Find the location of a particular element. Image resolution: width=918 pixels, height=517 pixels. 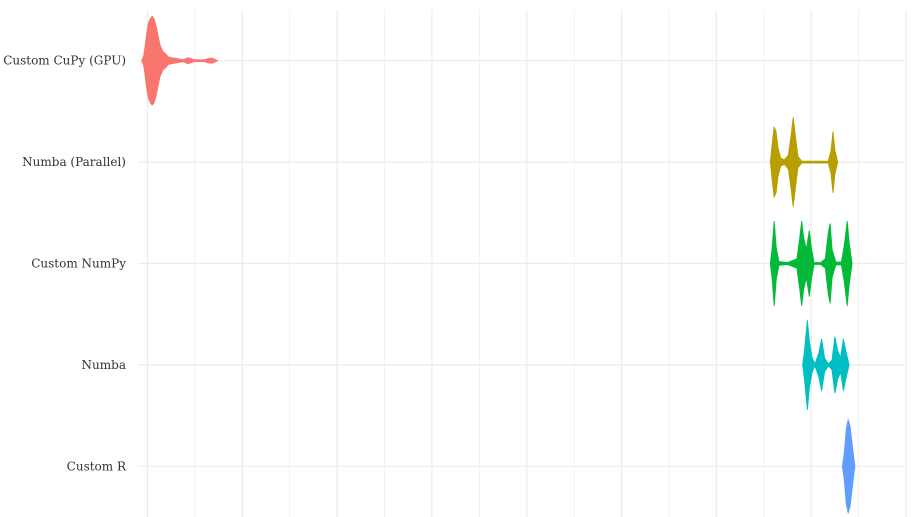

y-tick-label: Numba (Parallel) is located at coordinates (74, 162).